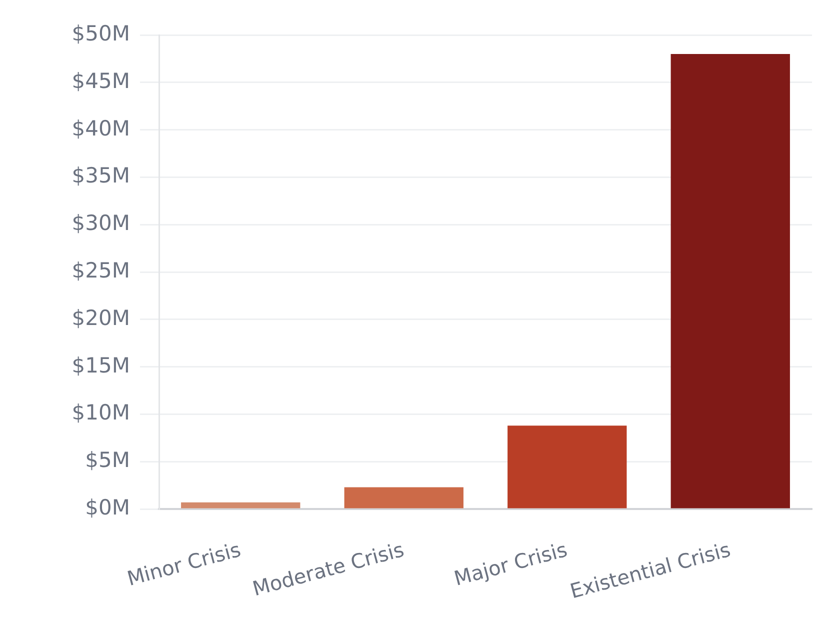  What do you see at coordinates (101, 223) in the screenshot?
I see `y-tick-label: $30M` at bounding box center [101, 223].